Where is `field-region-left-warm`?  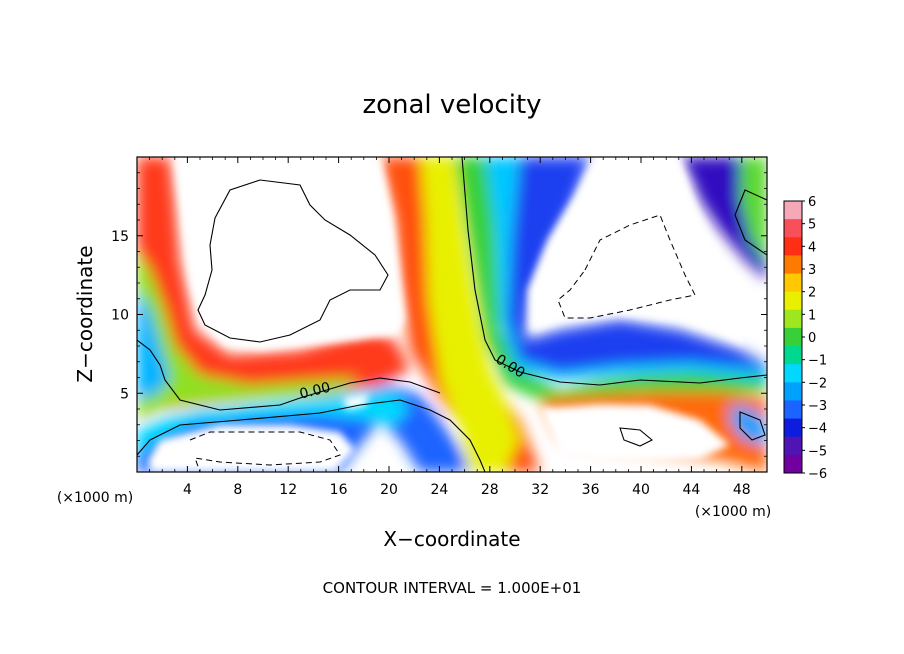 field-region-left-warm is located at coordinates (273, 288).